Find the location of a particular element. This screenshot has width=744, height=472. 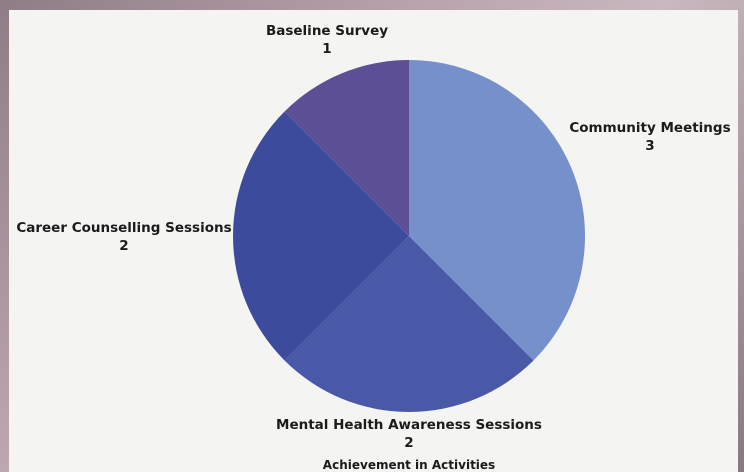

slice-value-label: 3 is located at coordinates (649, 146).